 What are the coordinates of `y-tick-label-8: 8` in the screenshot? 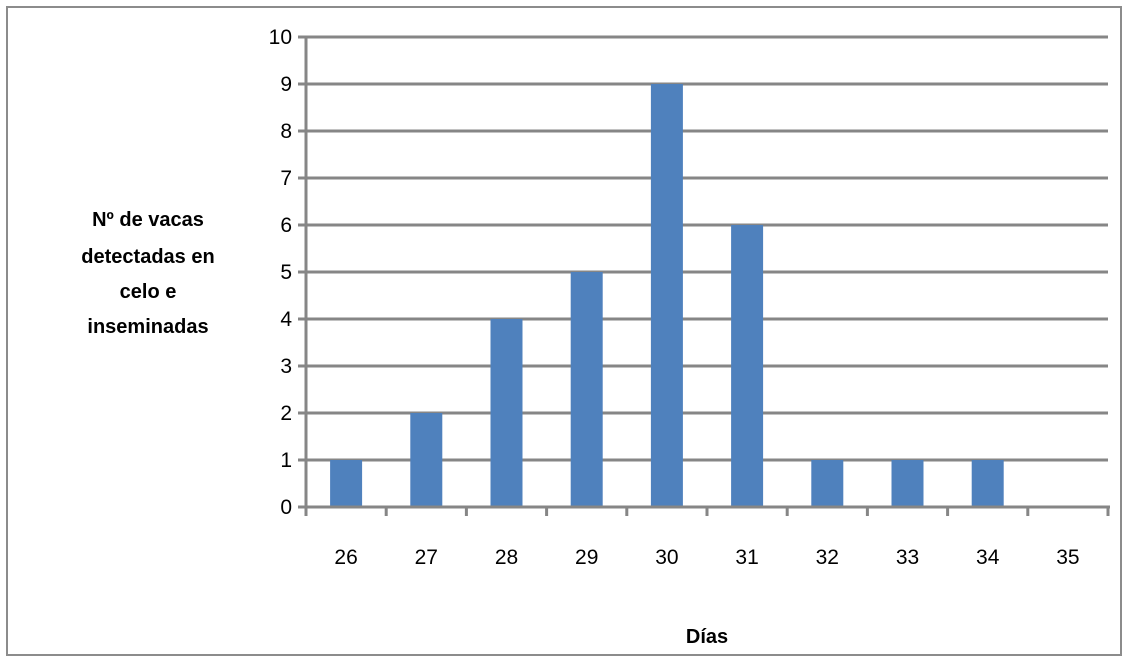 It's located at (286, 131).